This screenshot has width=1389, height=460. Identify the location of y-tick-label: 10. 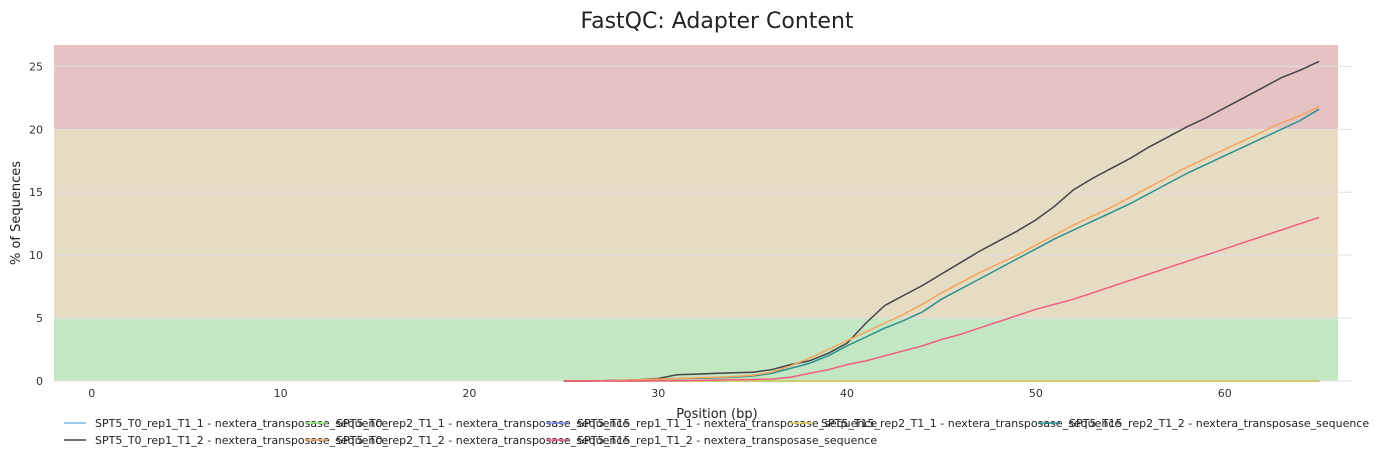
(36, 255).